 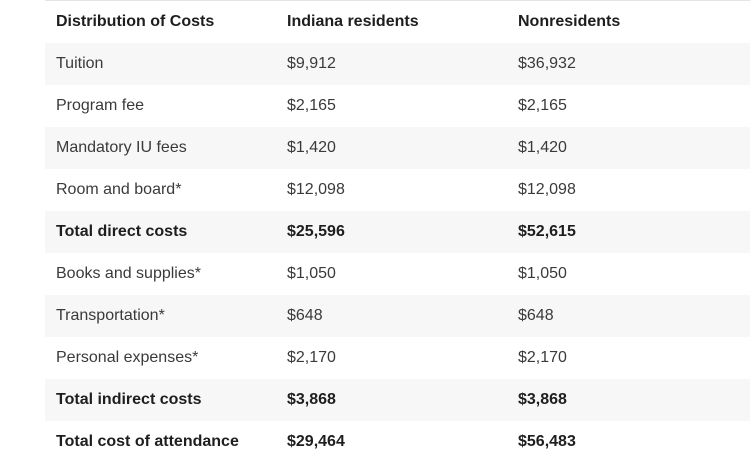 What do you see at coordinates (160, 106) in the screenshot?
I see `row-label: Program fee` at bounding box center [160, 106].